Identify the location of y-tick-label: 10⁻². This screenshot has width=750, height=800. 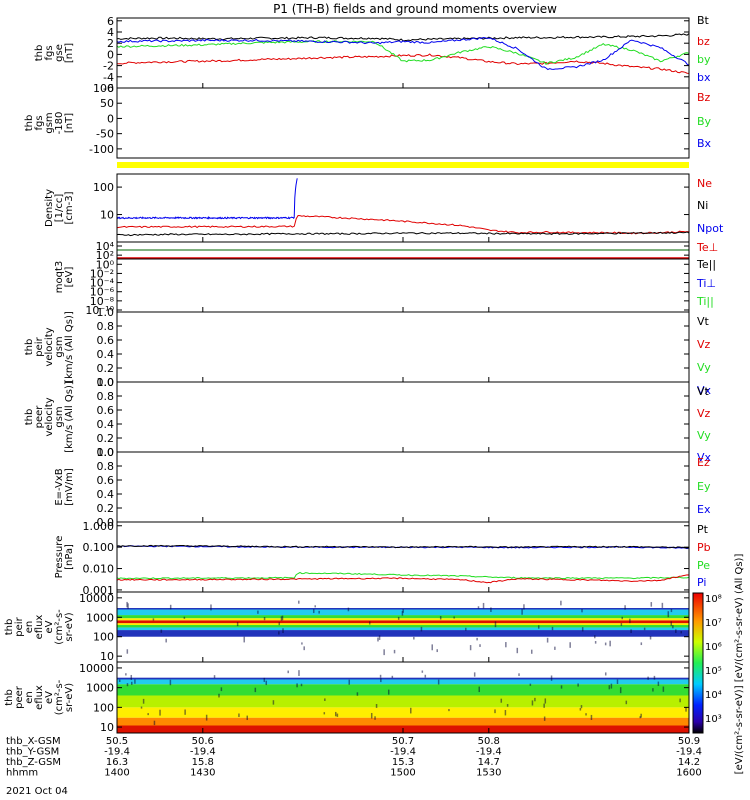
(102, 273).